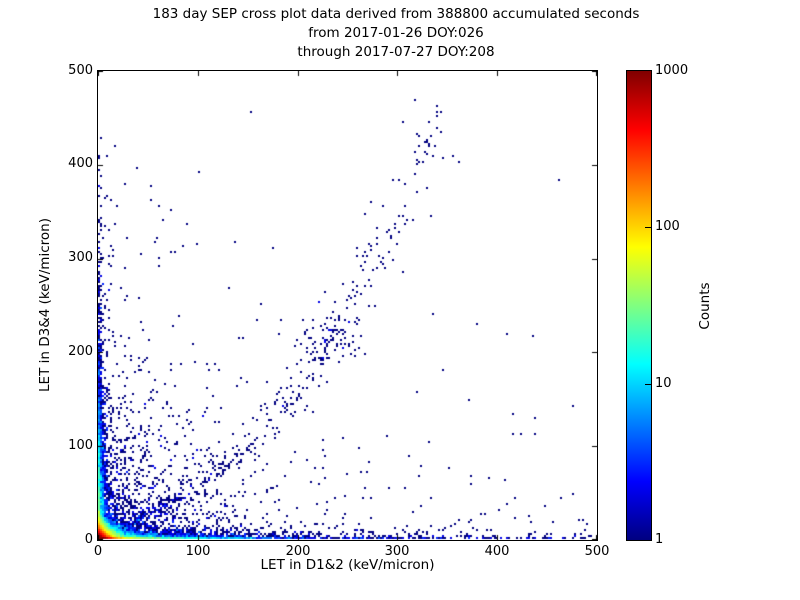 The width and height of the screenshot is (800, 600). I want to click on x-tick-label-2: 200, so click(298, 551).